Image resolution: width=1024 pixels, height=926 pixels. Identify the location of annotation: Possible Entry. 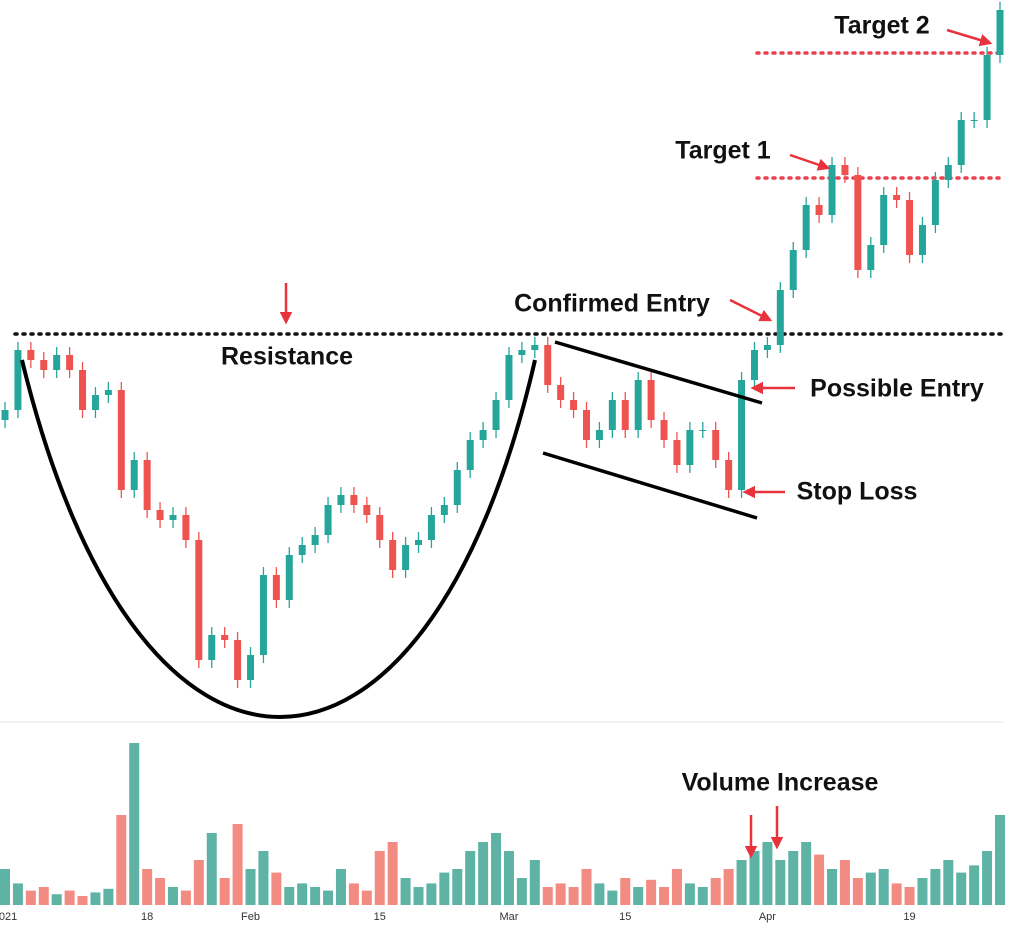
(897, 389).